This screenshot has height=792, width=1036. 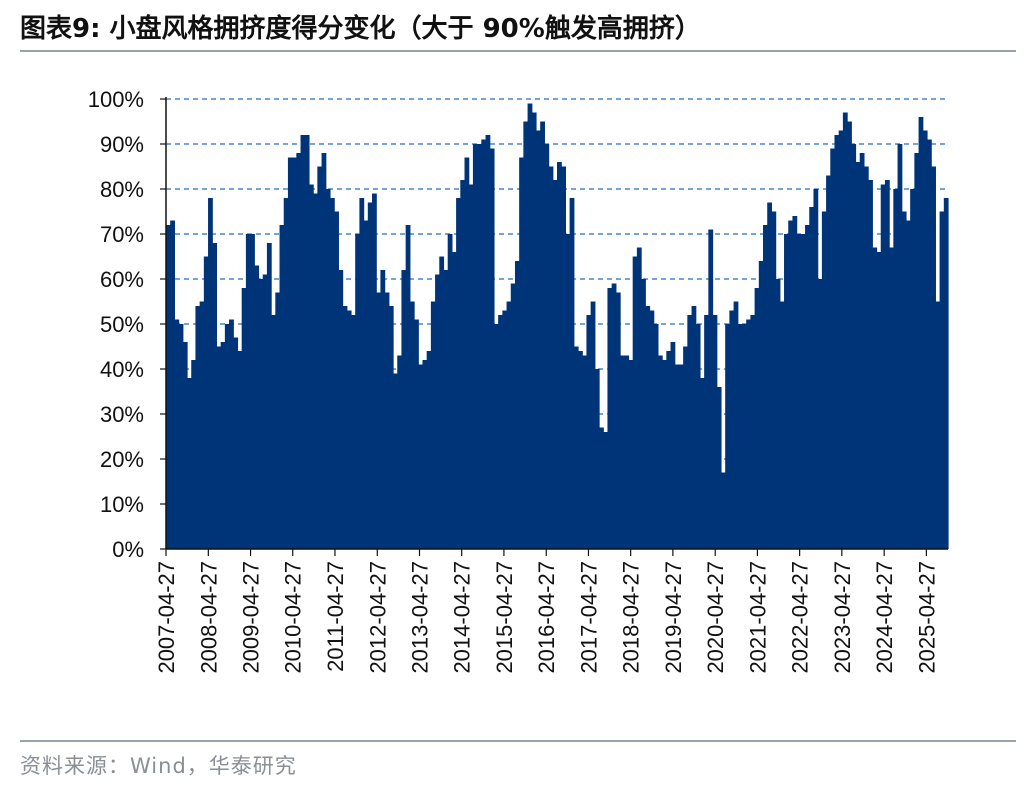 I want to click on title-divider, so click(x=518, y=51).